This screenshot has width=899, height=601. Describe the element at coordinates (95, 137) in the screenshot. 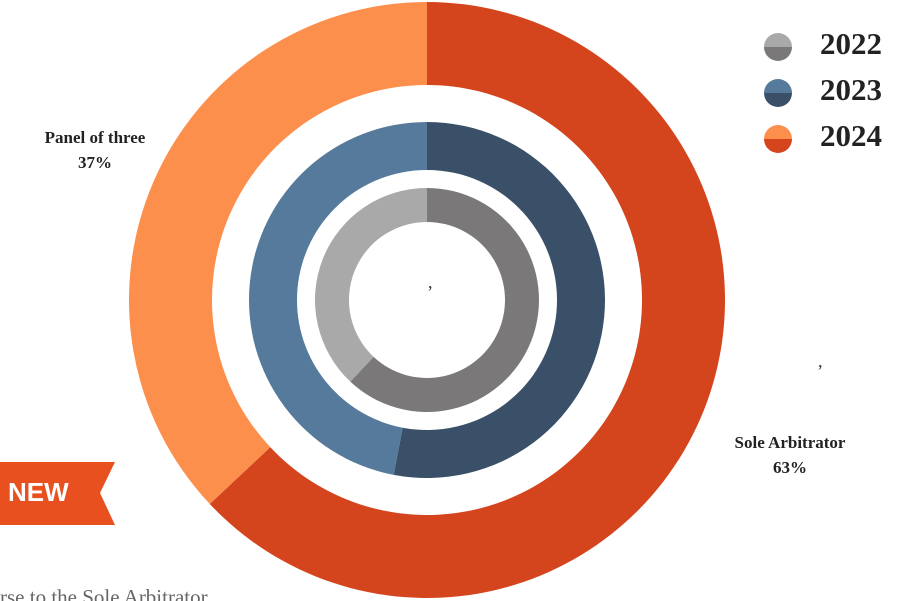

I see `category-label: Panel of three` at that location.